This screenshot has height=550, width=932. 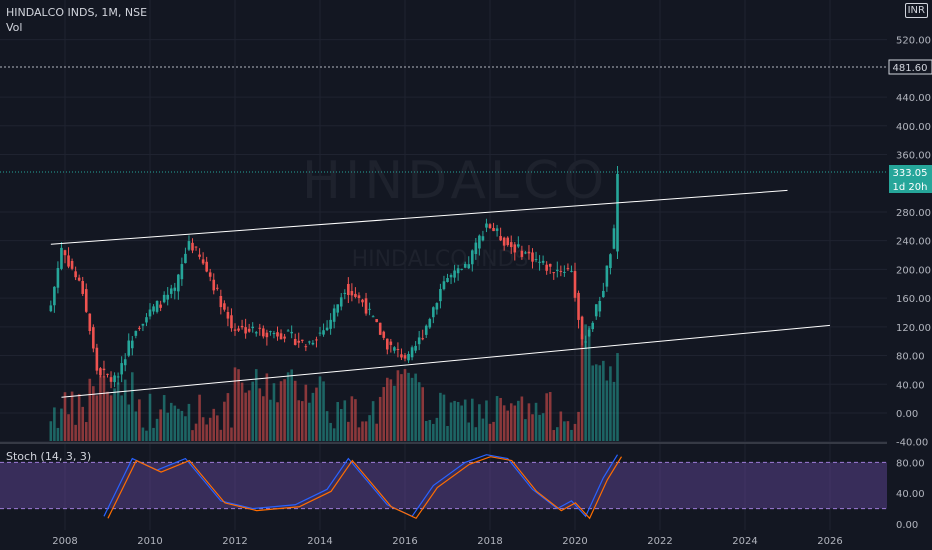 I want to click on trendline-upper, so click(x=419, y=217).